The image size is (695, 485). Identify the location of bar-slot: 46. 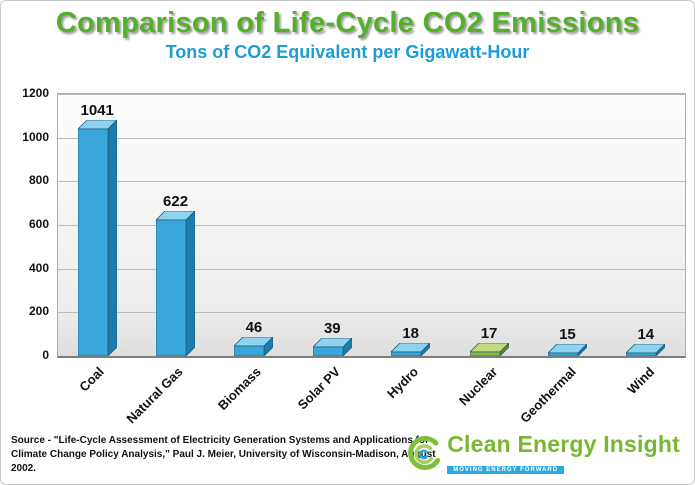
(254, 337).